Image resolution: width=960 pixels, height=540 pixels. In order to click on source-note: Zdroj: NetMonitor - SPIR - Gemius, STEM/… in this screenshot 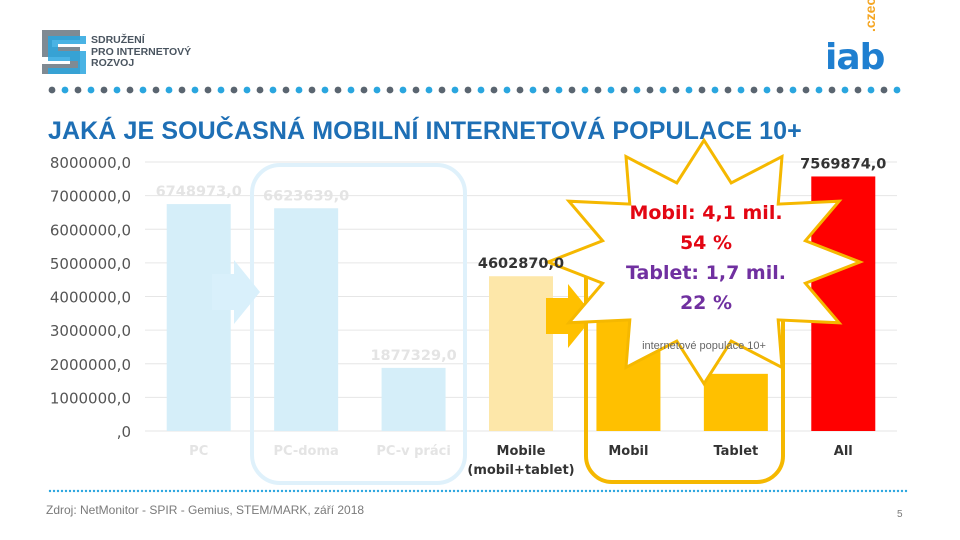, I will do `click(205, 510)`.